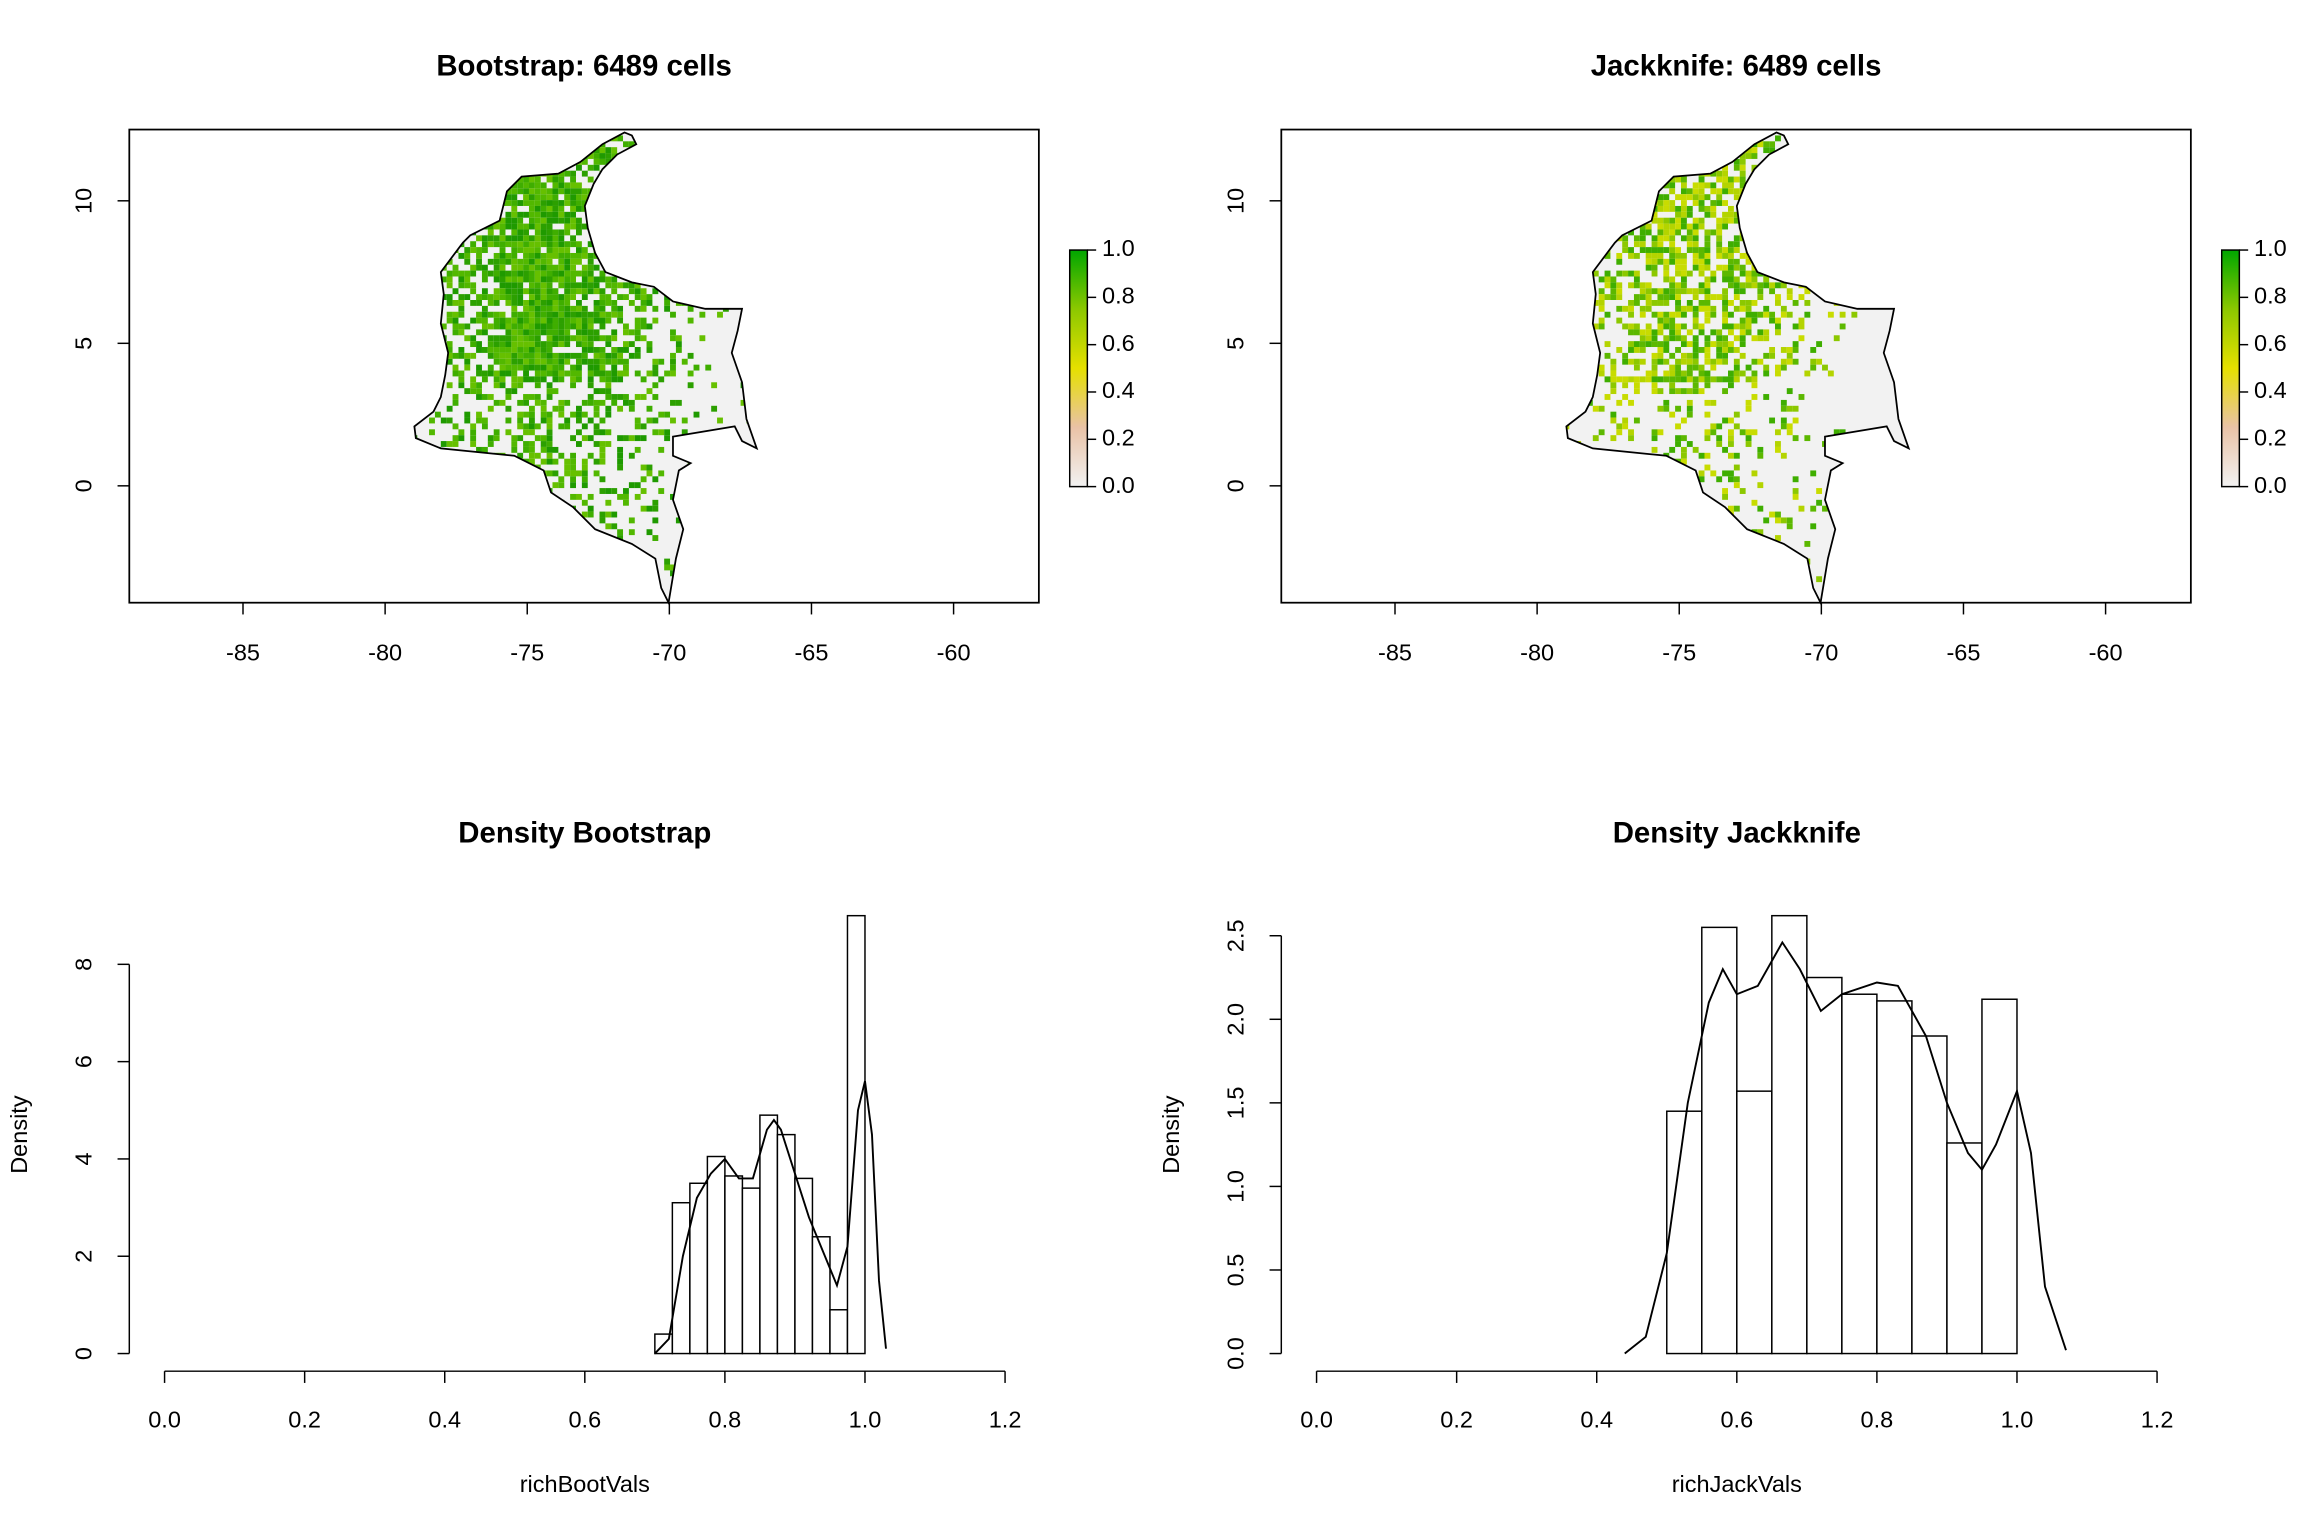  What do you see at coordinates (1845, 1147) in the screenshot?
I see `density-curve` at bounding box center [1845, 1147].